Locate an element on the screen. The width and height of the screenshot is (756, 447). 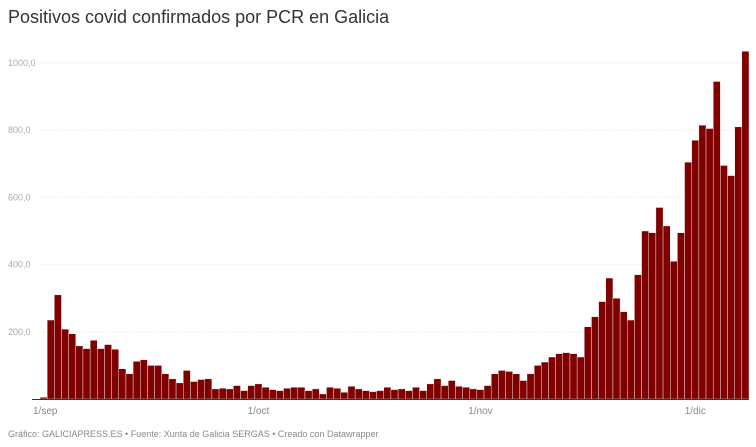
y-tick-label: 800,0 is located at coordinates (19, 130).